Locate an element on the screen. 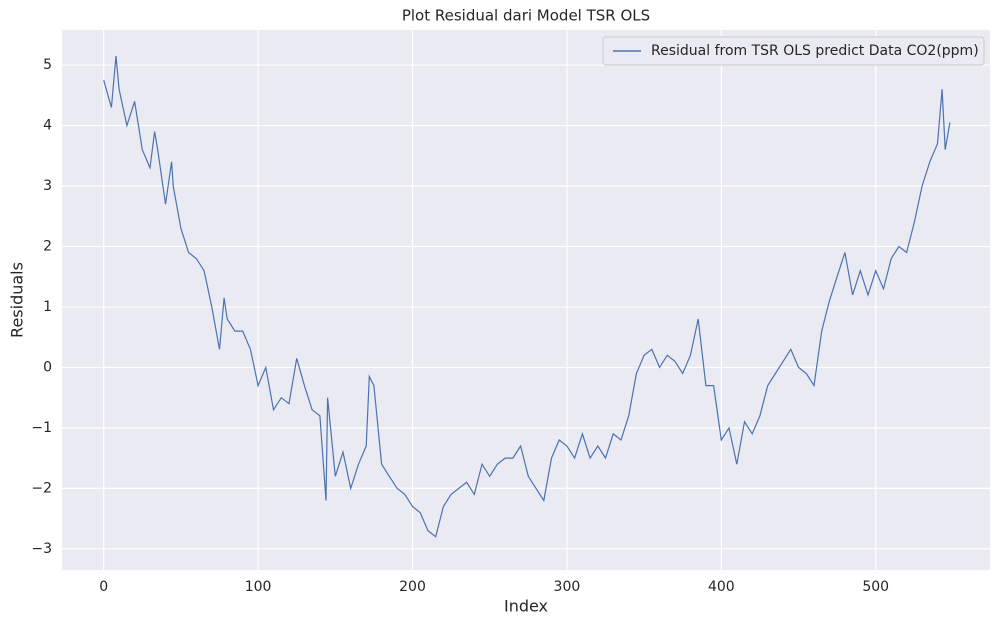  y-tick-label: 0 is located at coordinates (47, 367).